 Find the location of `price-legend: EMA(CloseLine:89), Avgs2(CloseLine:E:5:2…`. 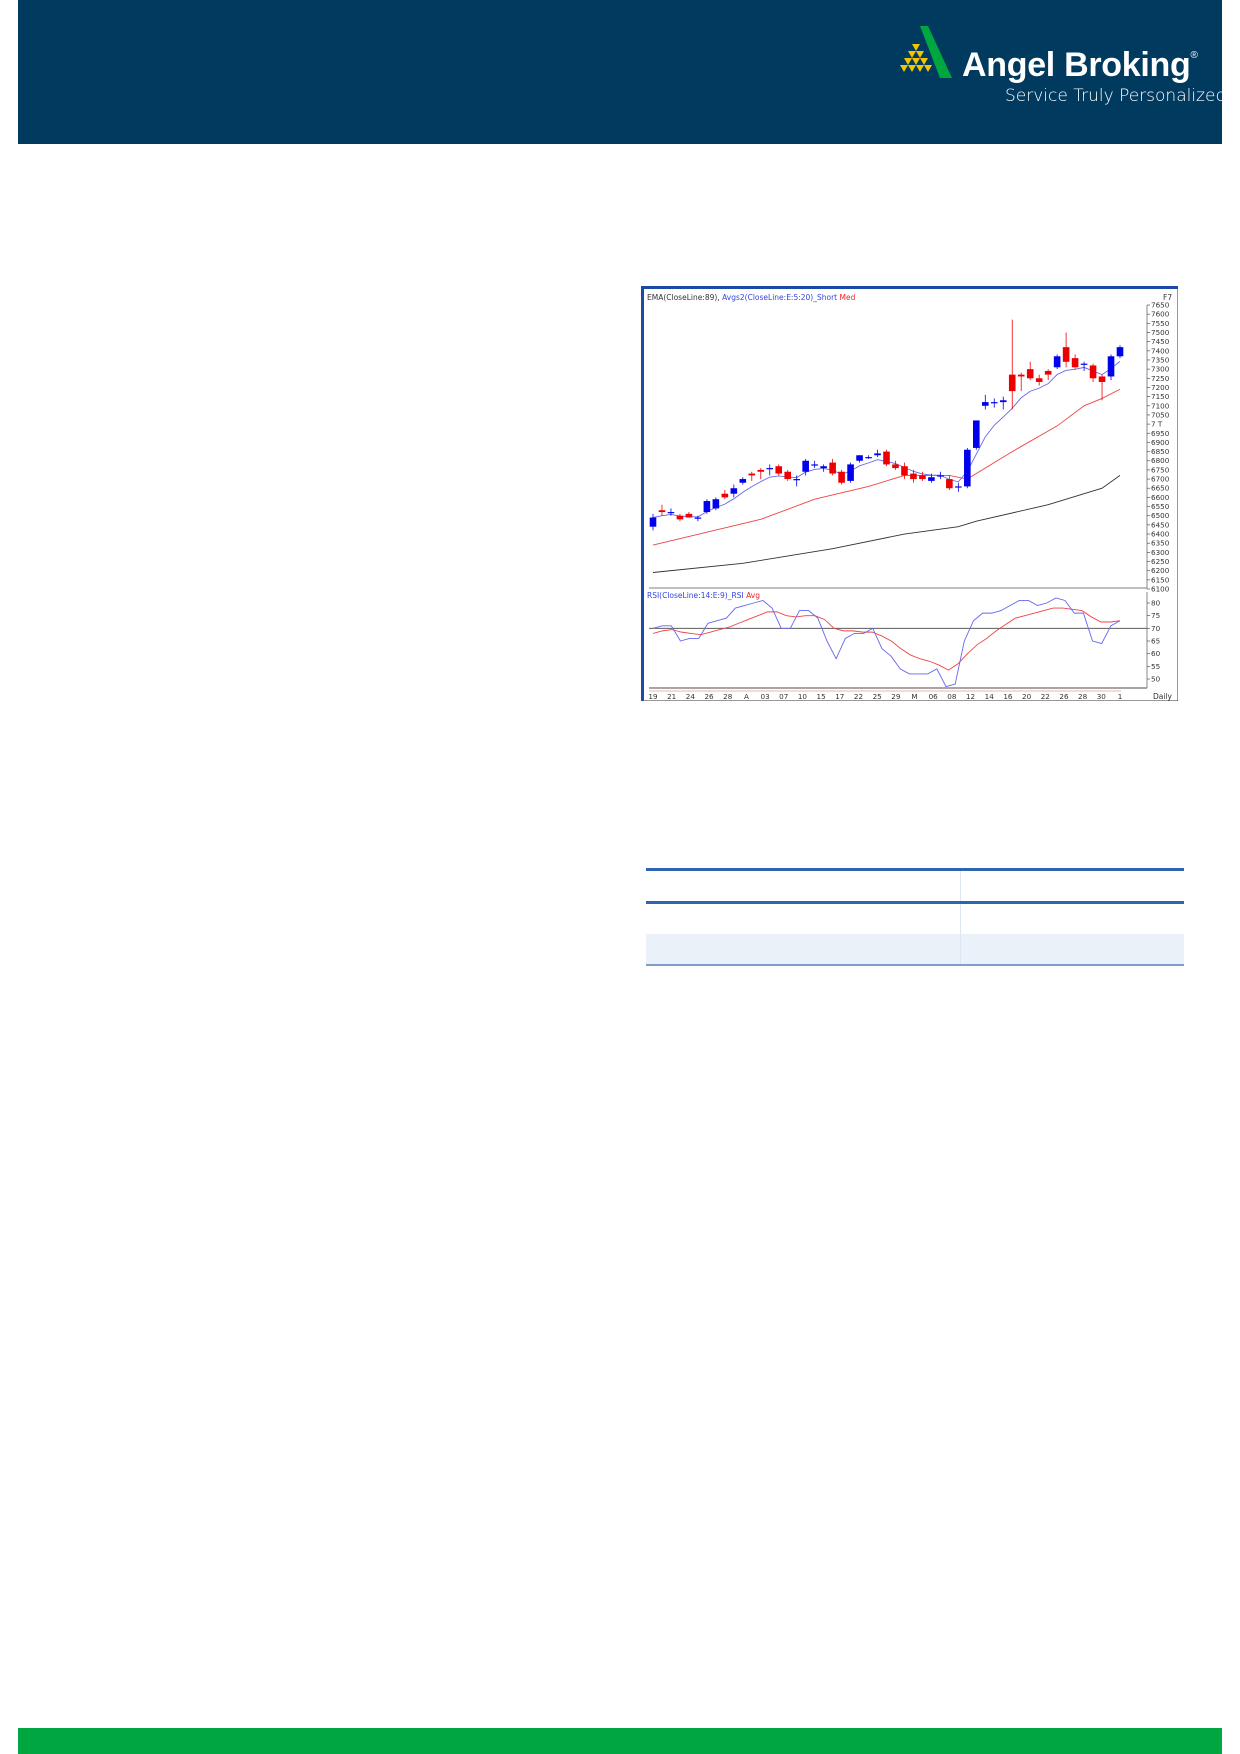

price-legend: EMA(CloseLine:89), Avgs2(CloseLine:E:5:2… is located at coordinates (751, 297).